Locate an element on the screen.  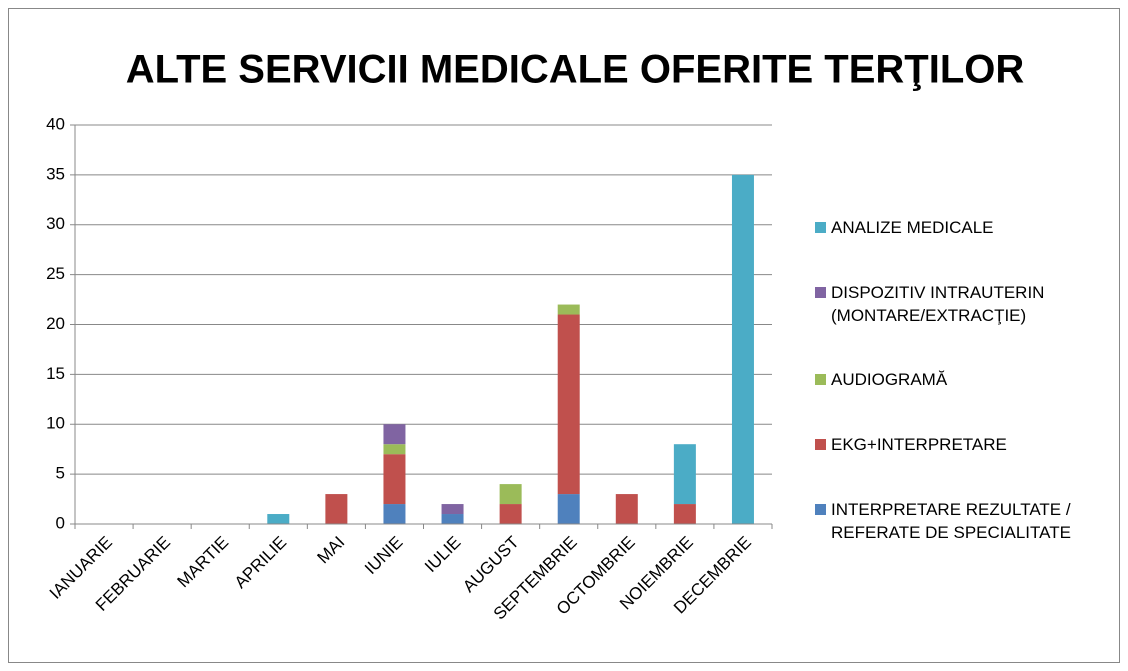
legend-item: AUDIOGRAMĂ is located at coordinates (965, 379).